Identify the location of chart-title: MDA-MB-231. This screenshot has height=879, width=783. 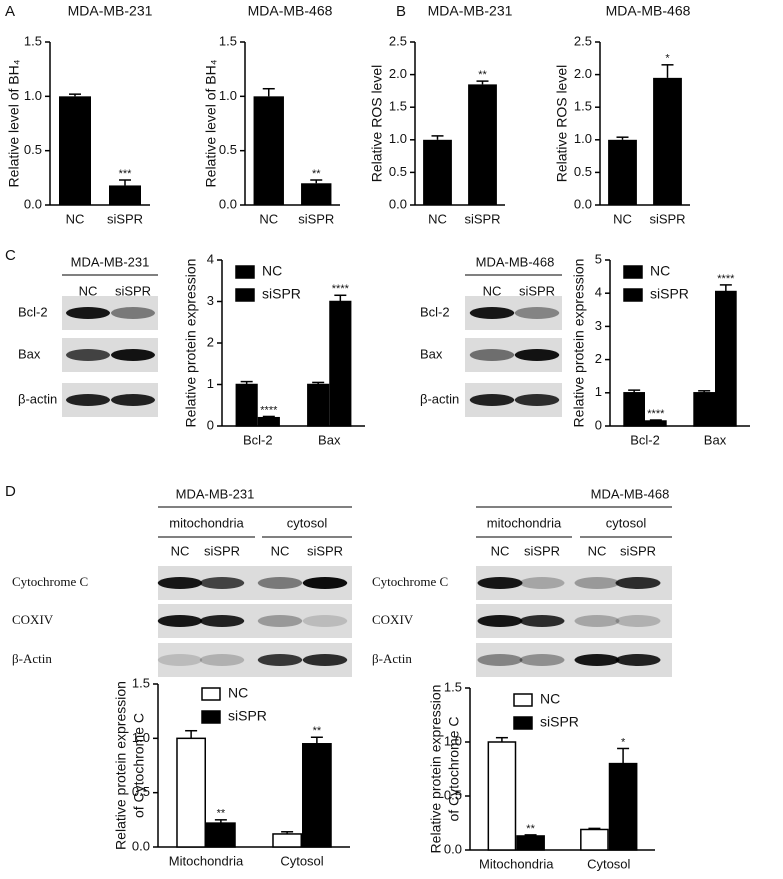
(470, 11).